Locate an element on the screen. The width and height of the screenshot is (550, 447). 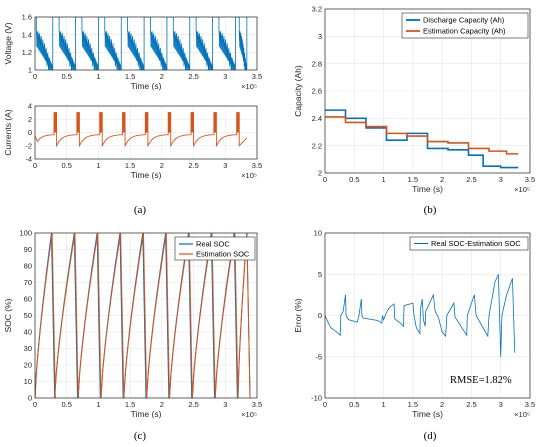
y-tick-label: 10 is located at coordinates (318, 233).